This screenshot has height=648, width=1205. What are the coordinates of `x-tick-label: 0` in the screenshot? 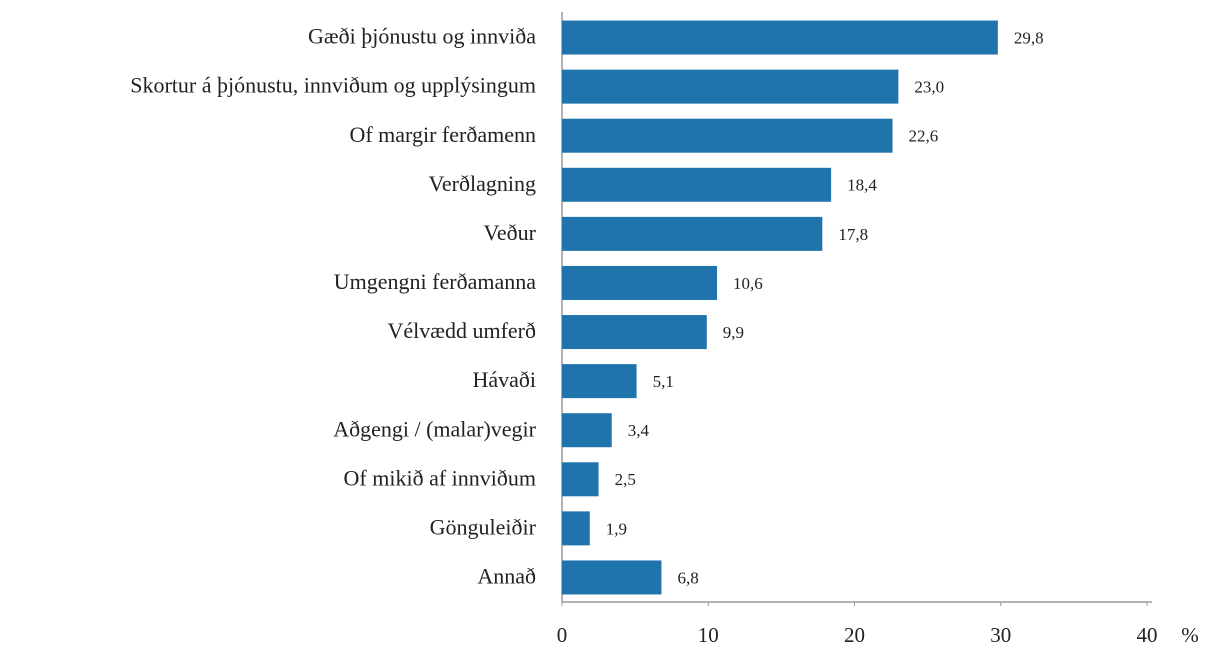 It's located at (562, 635).